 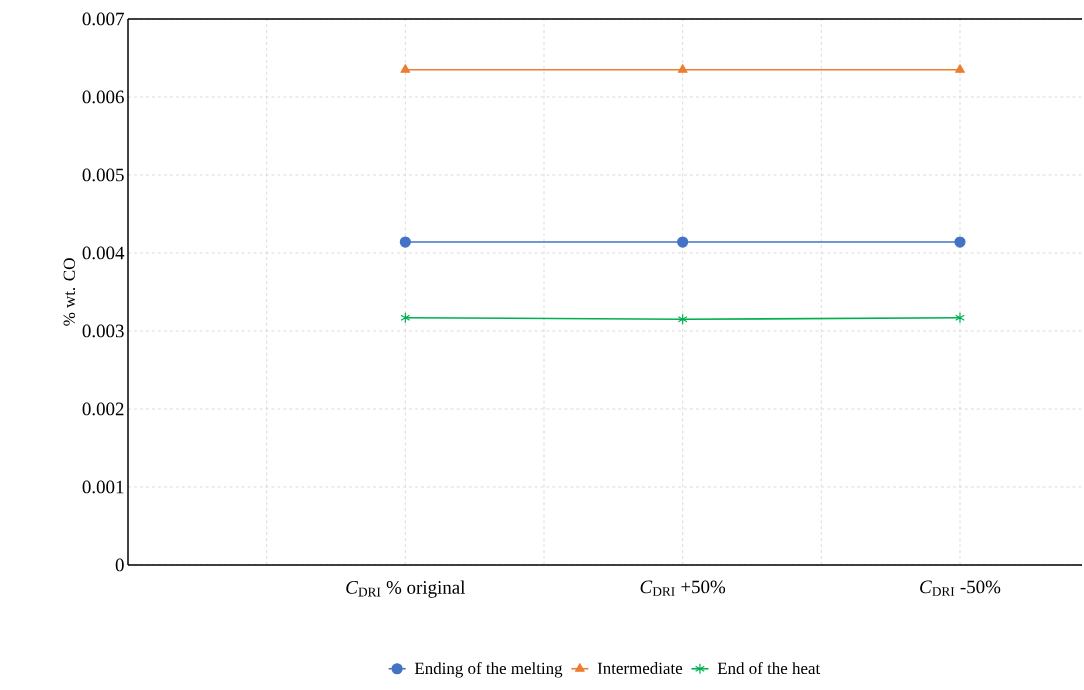 What do you see at coordinates (640, 668) in the screenshot?
I see `legend-label: Intermediate` at bounding box center [640, 668].